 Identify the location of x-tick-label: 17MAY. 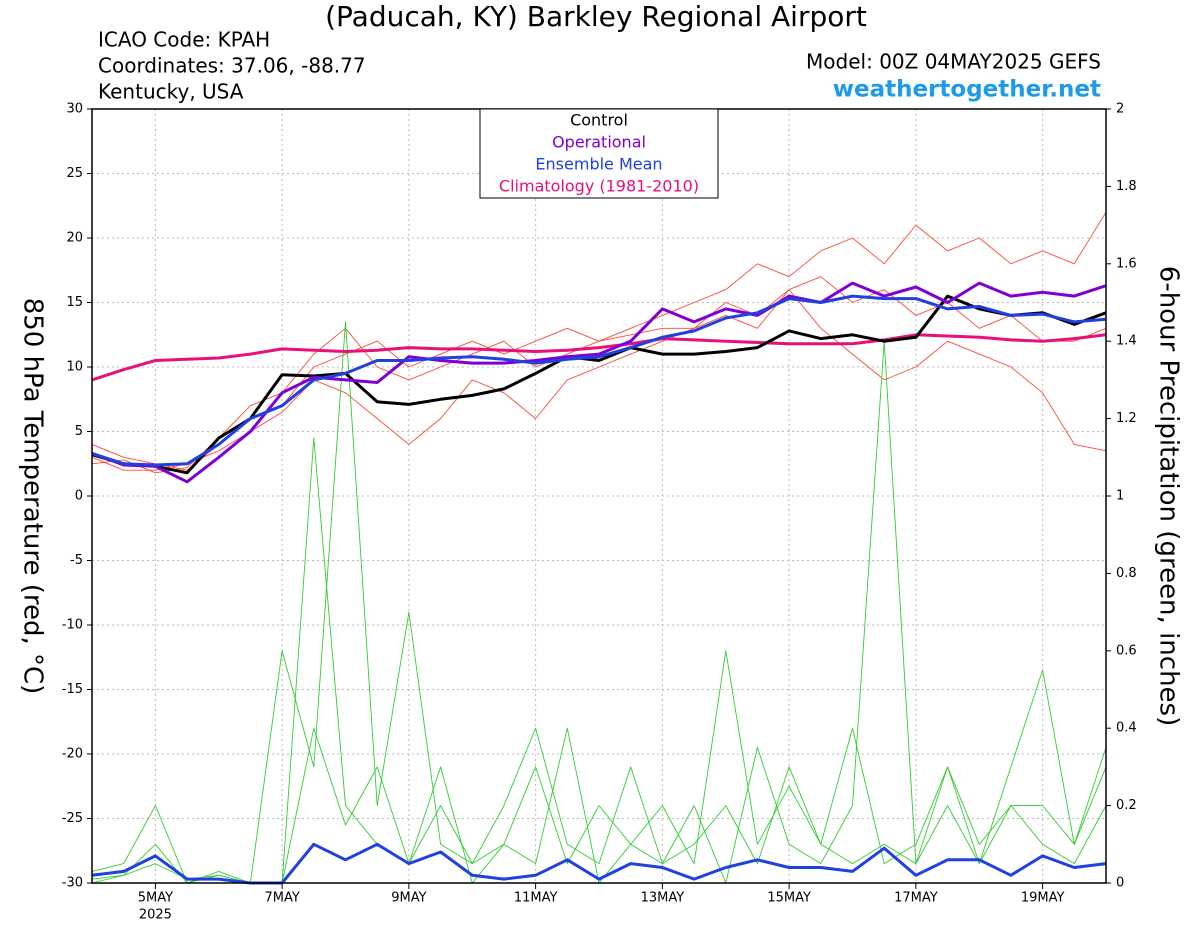
(916, 898).